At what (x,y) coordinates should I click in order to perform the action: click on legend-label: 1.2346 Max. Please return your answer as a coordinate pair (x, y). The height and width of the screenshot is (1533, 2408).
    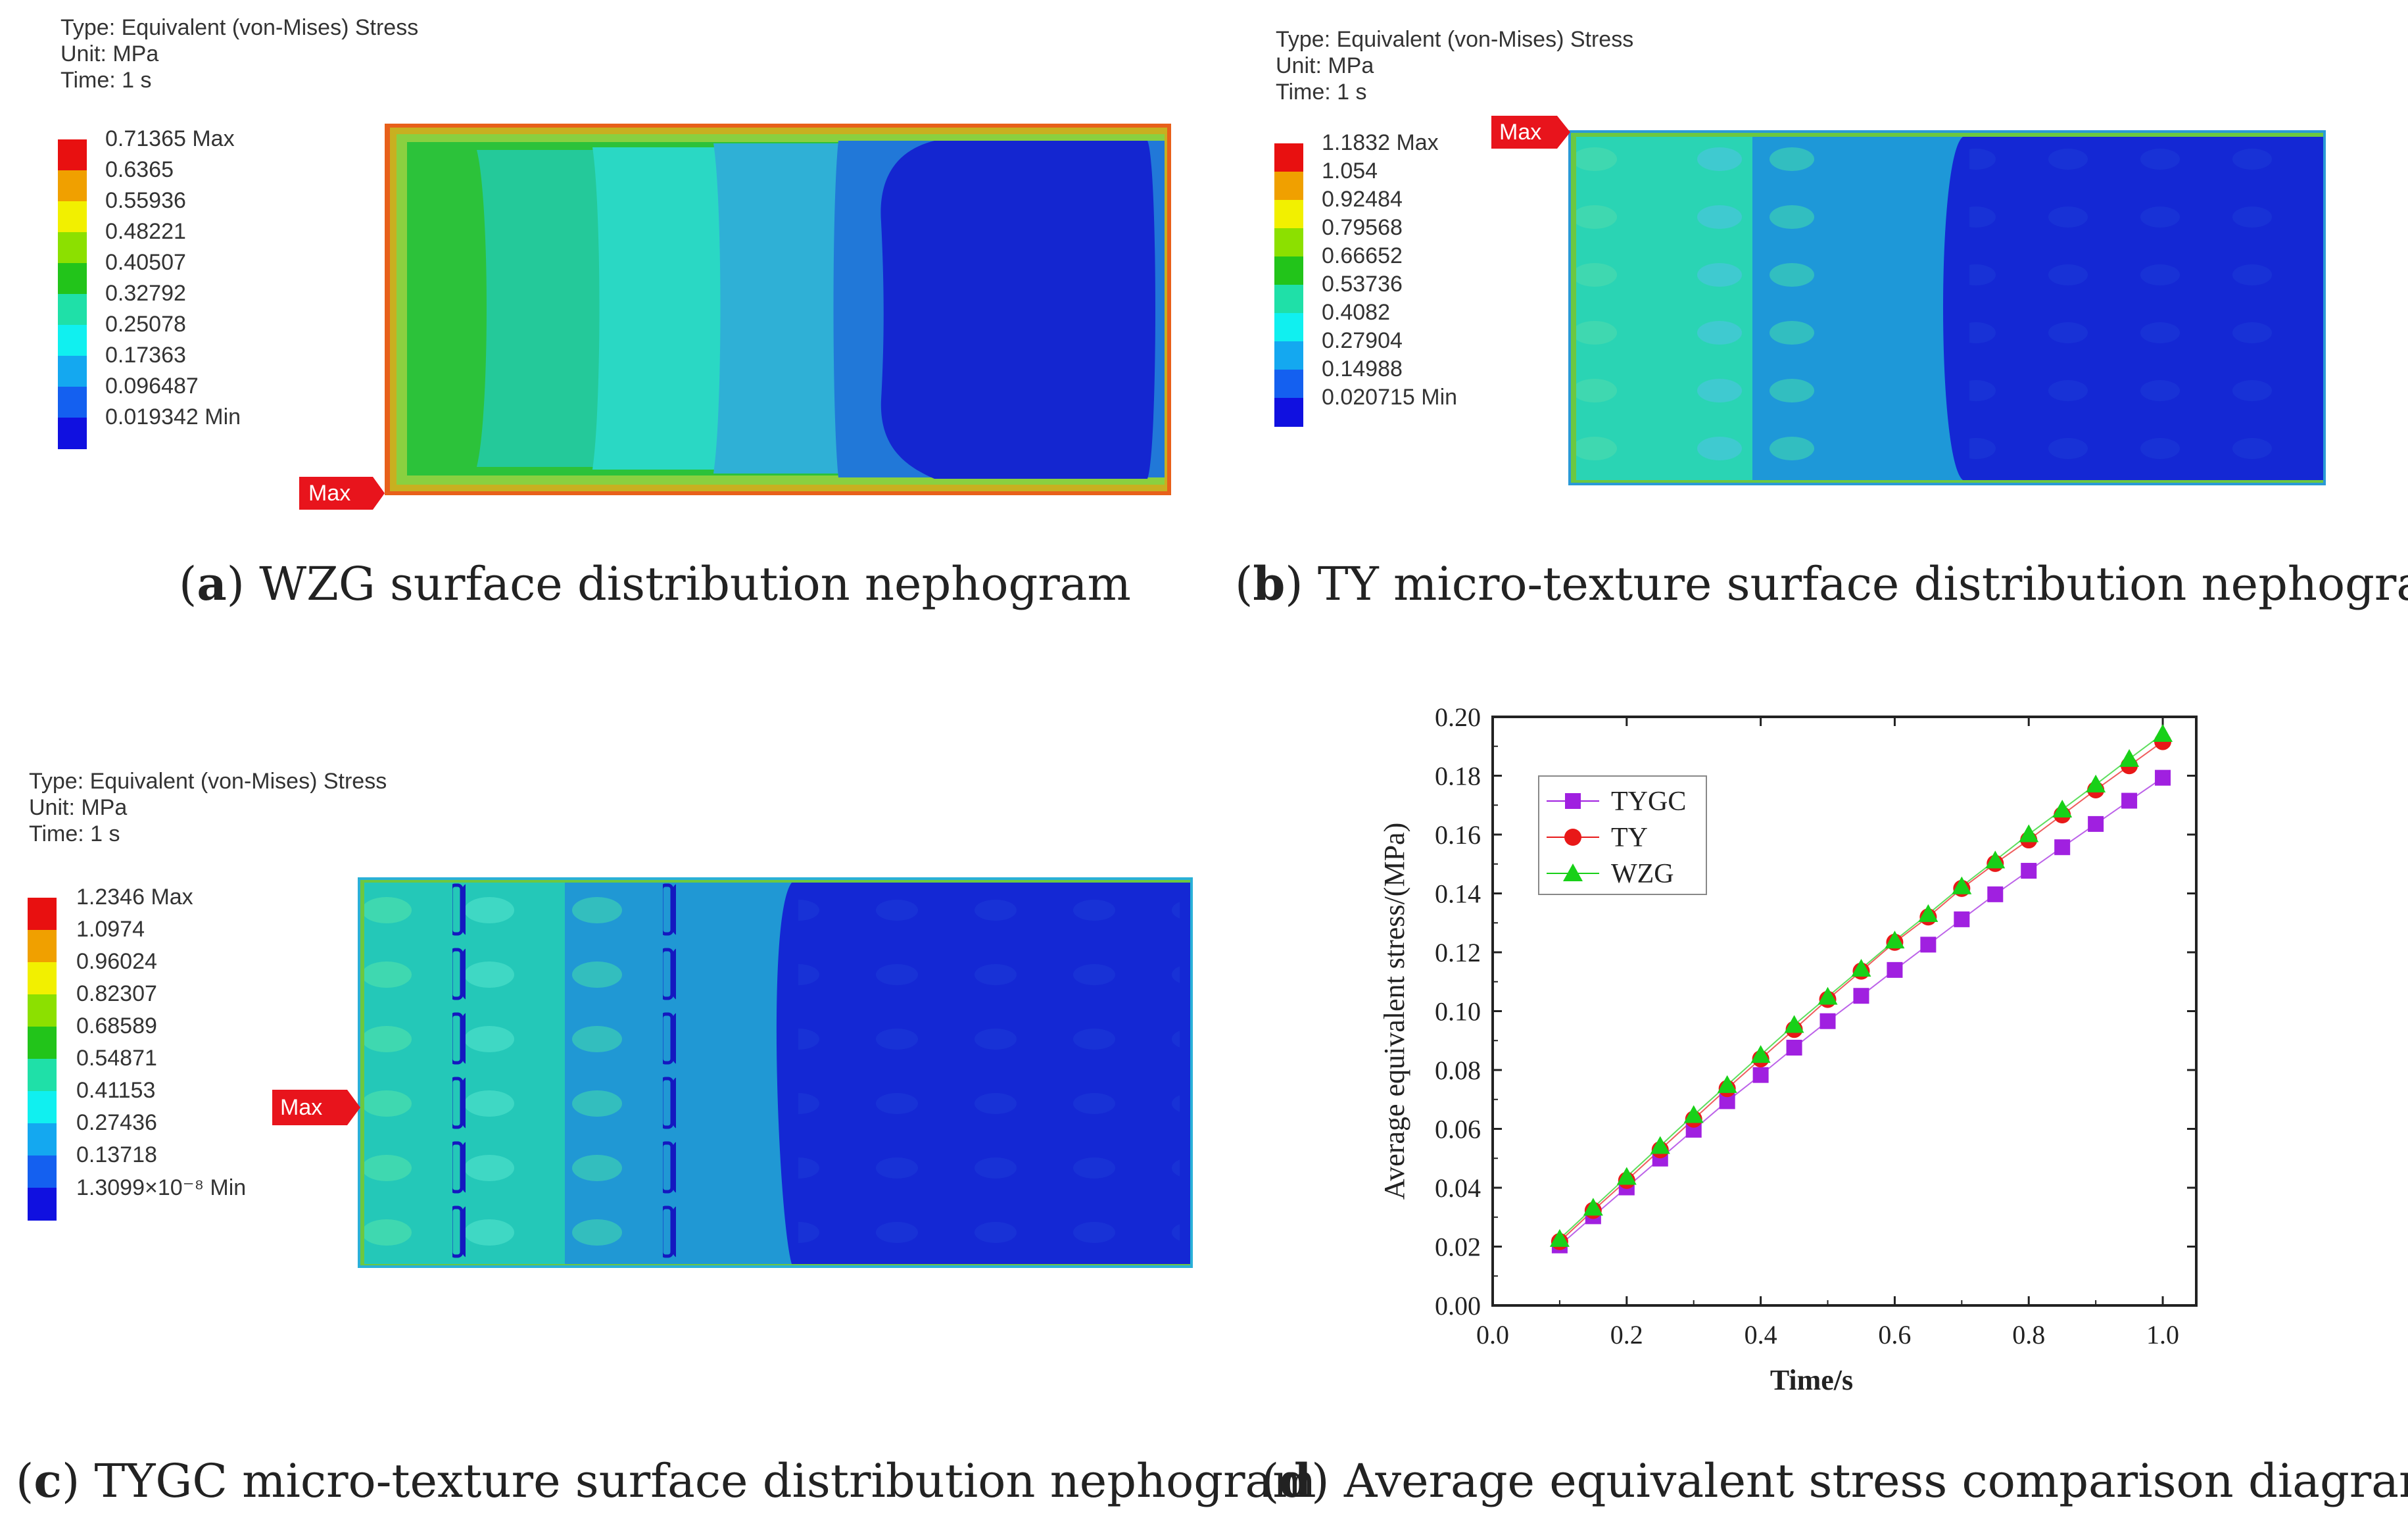
    Looking at the image, I should click on (134, 898).